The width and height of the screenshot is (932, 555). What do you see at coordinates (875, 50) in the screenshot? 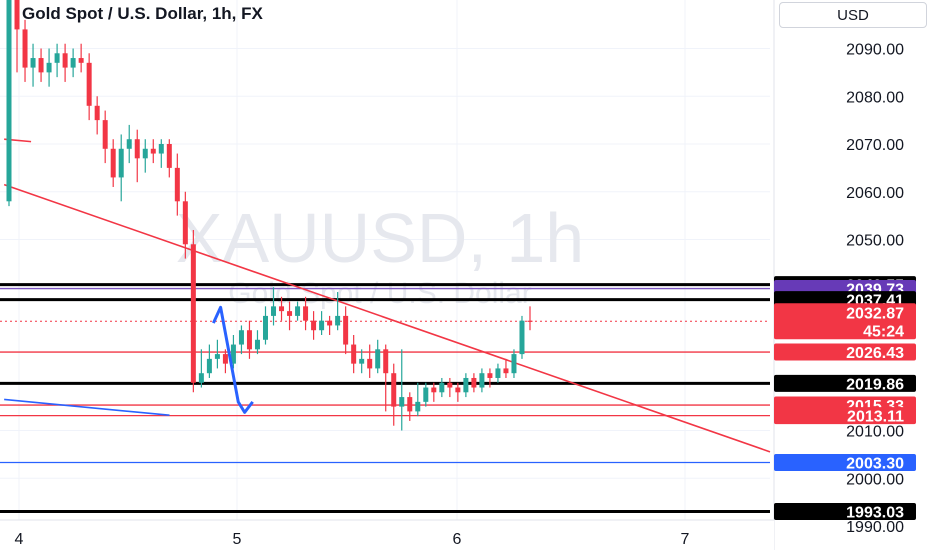
I see `y-tick-label: 2090.00` at bounding box center [875, 50].